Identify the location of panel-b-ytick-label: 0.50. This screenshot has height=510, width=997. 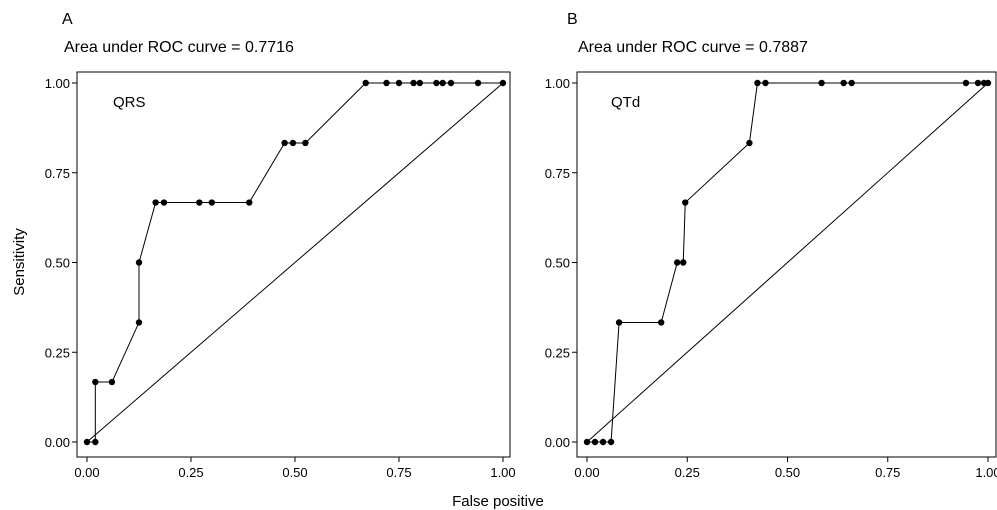
(557, 263).